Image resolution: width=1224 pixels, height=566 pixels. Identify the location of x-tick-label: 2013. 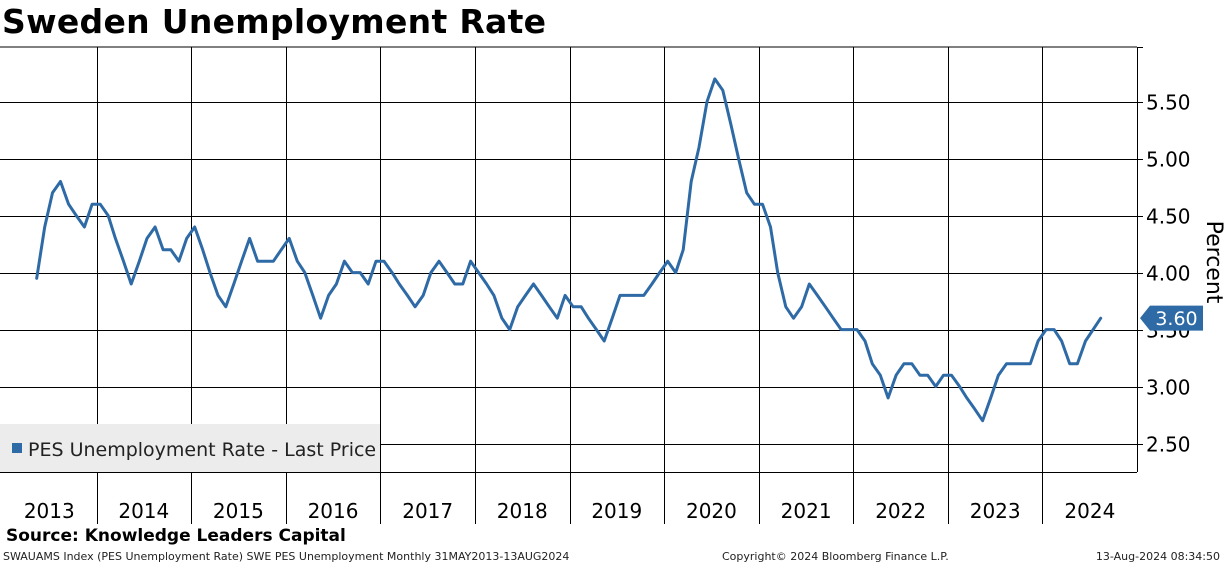
(49, 511).